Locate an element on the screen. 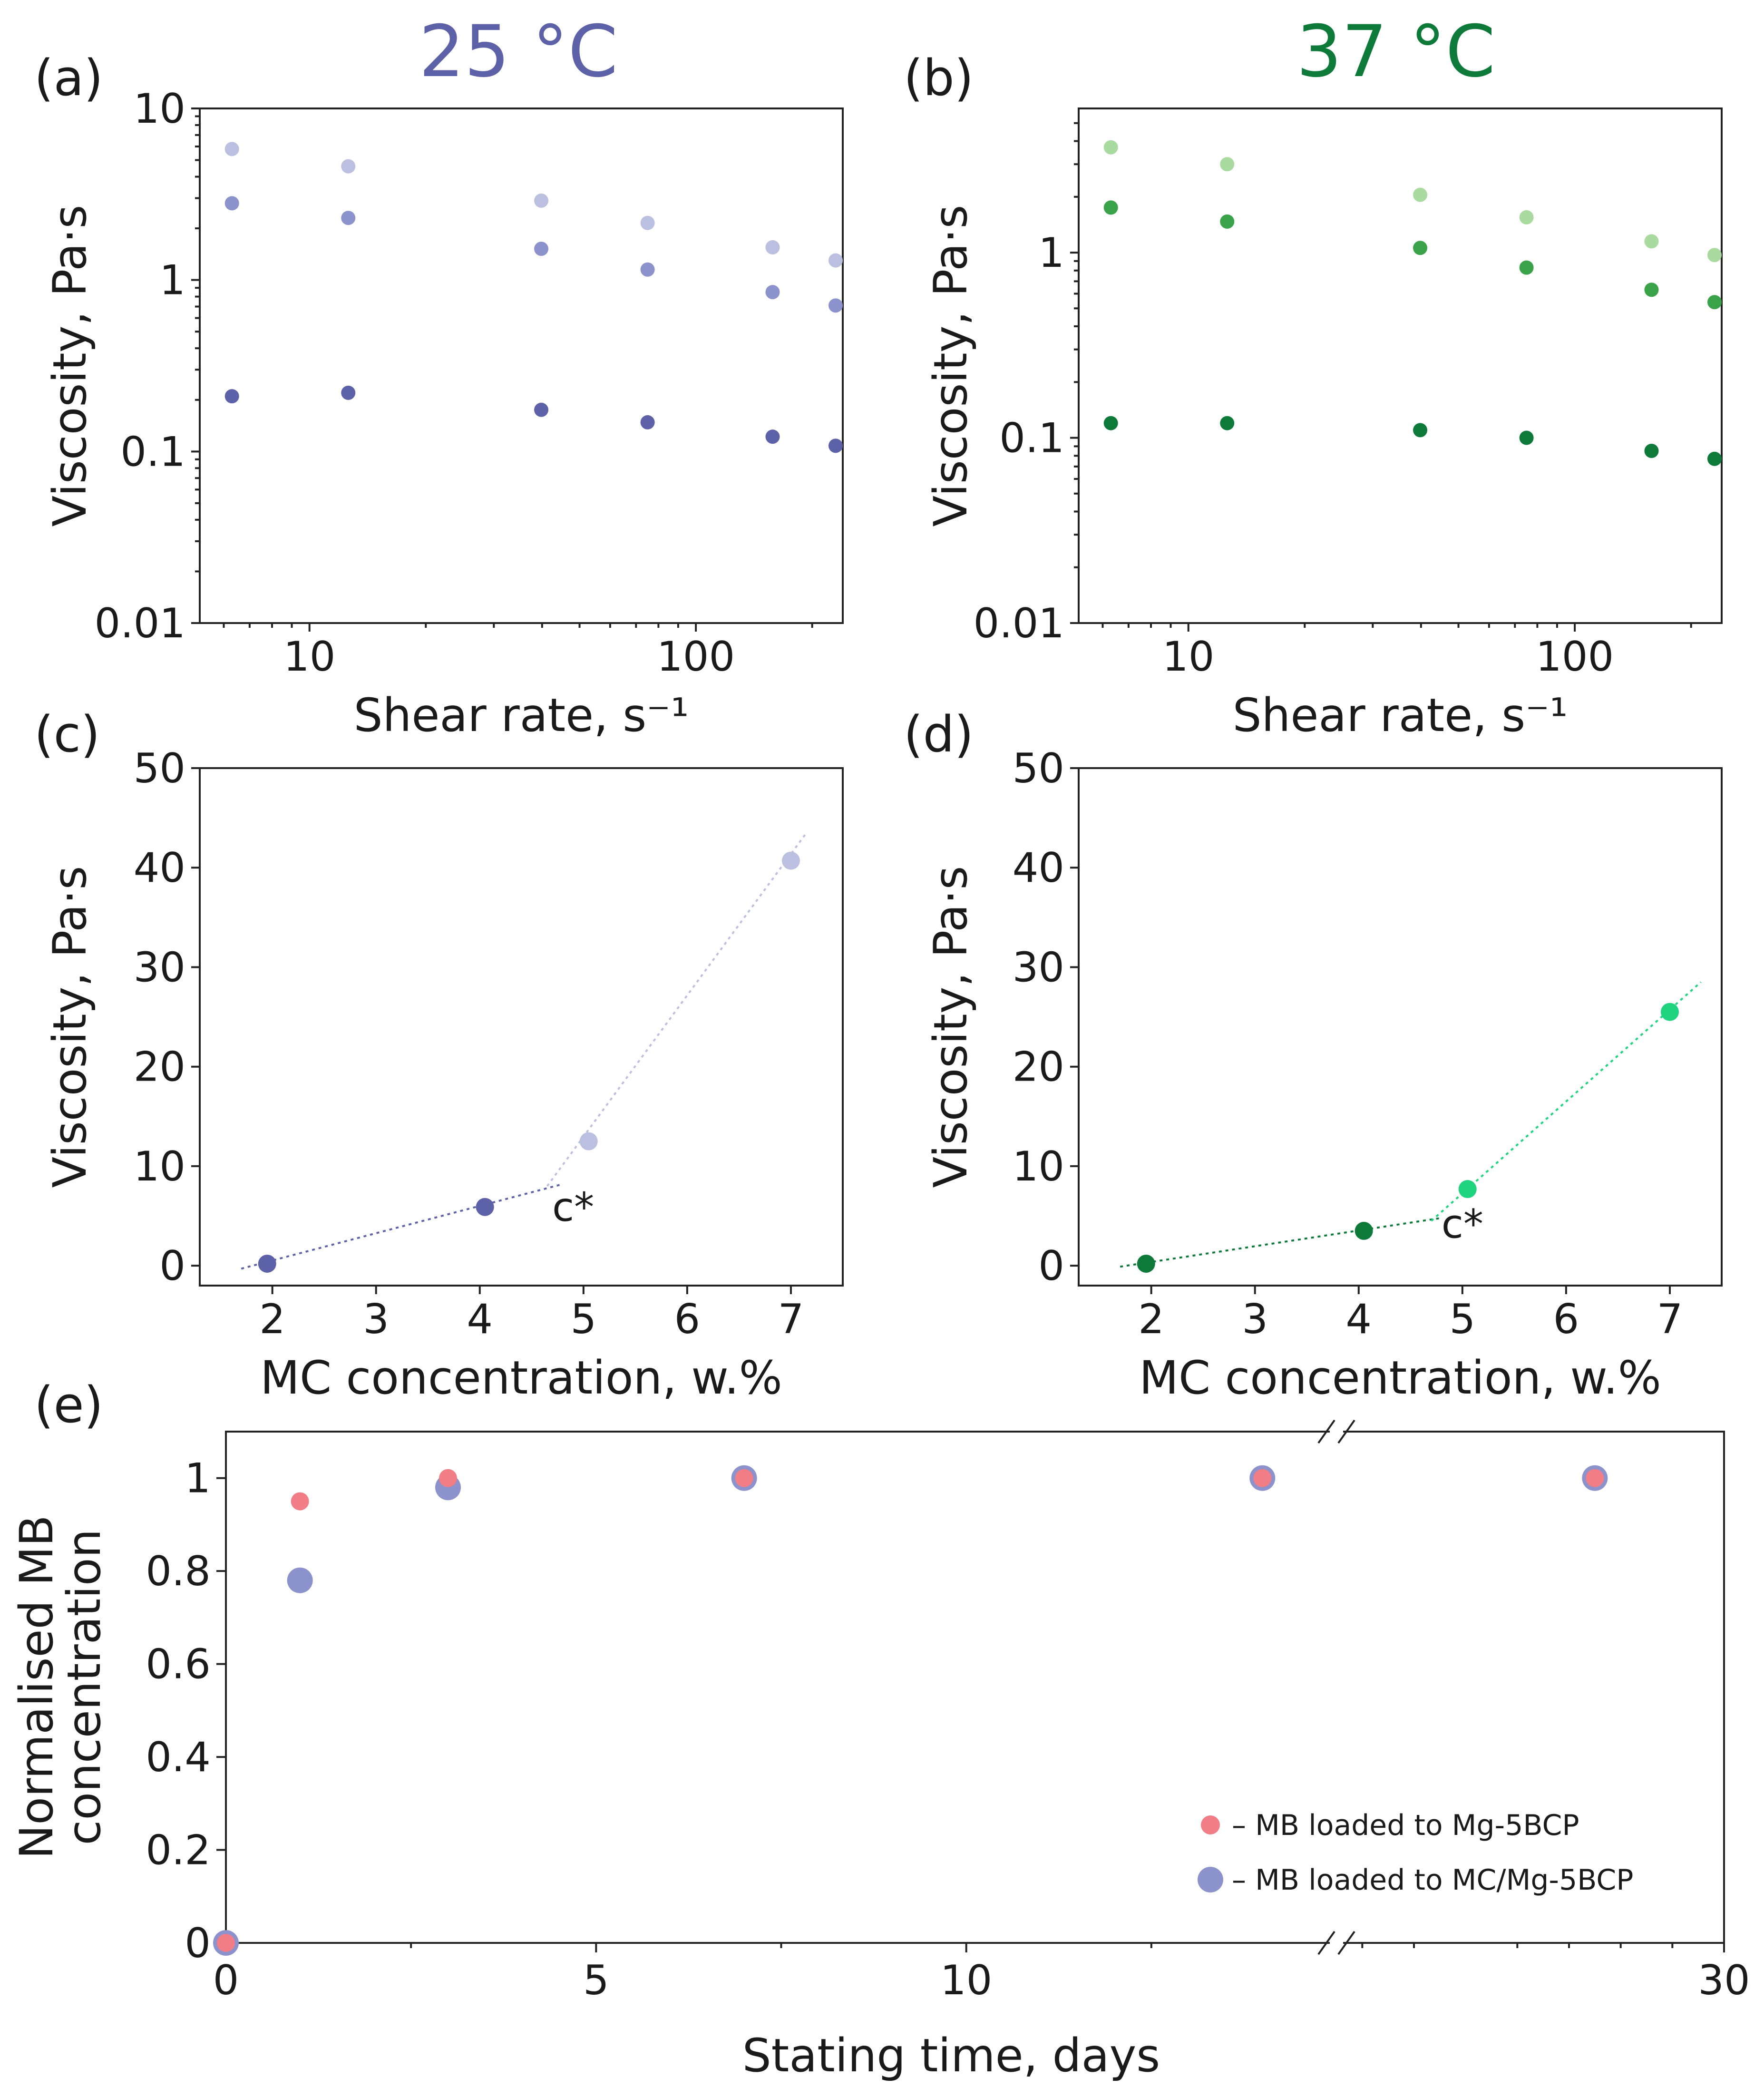 Image resolution: width=1764 pixels, height=2097 pixels. y-tick-label: 20 is located at coordinates (1038, 1067).